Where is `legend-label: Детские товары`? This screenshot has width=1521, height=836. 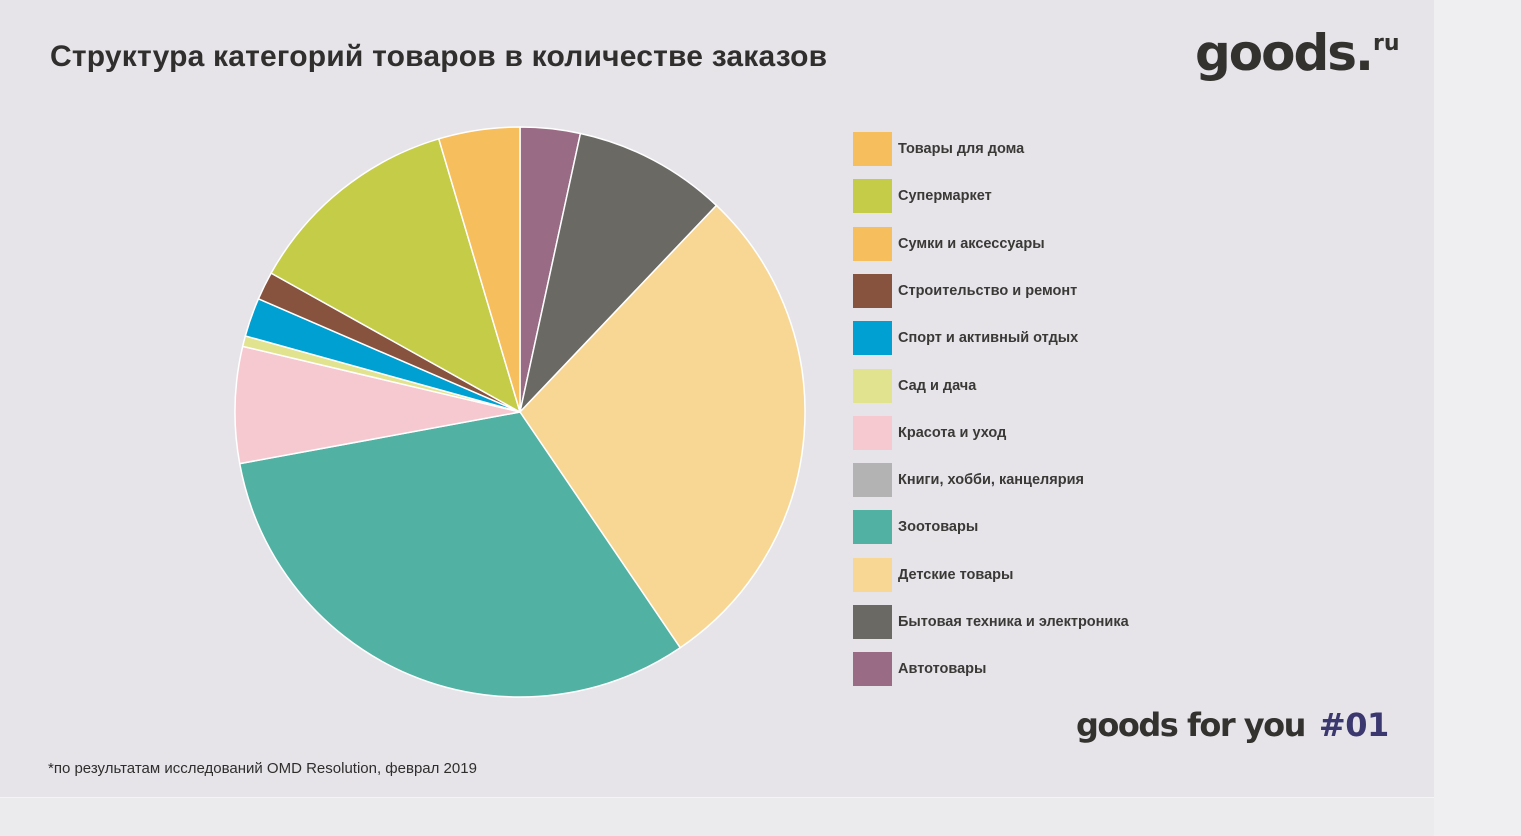
legend-label: Детские товары is located at coordinates (956, 574).